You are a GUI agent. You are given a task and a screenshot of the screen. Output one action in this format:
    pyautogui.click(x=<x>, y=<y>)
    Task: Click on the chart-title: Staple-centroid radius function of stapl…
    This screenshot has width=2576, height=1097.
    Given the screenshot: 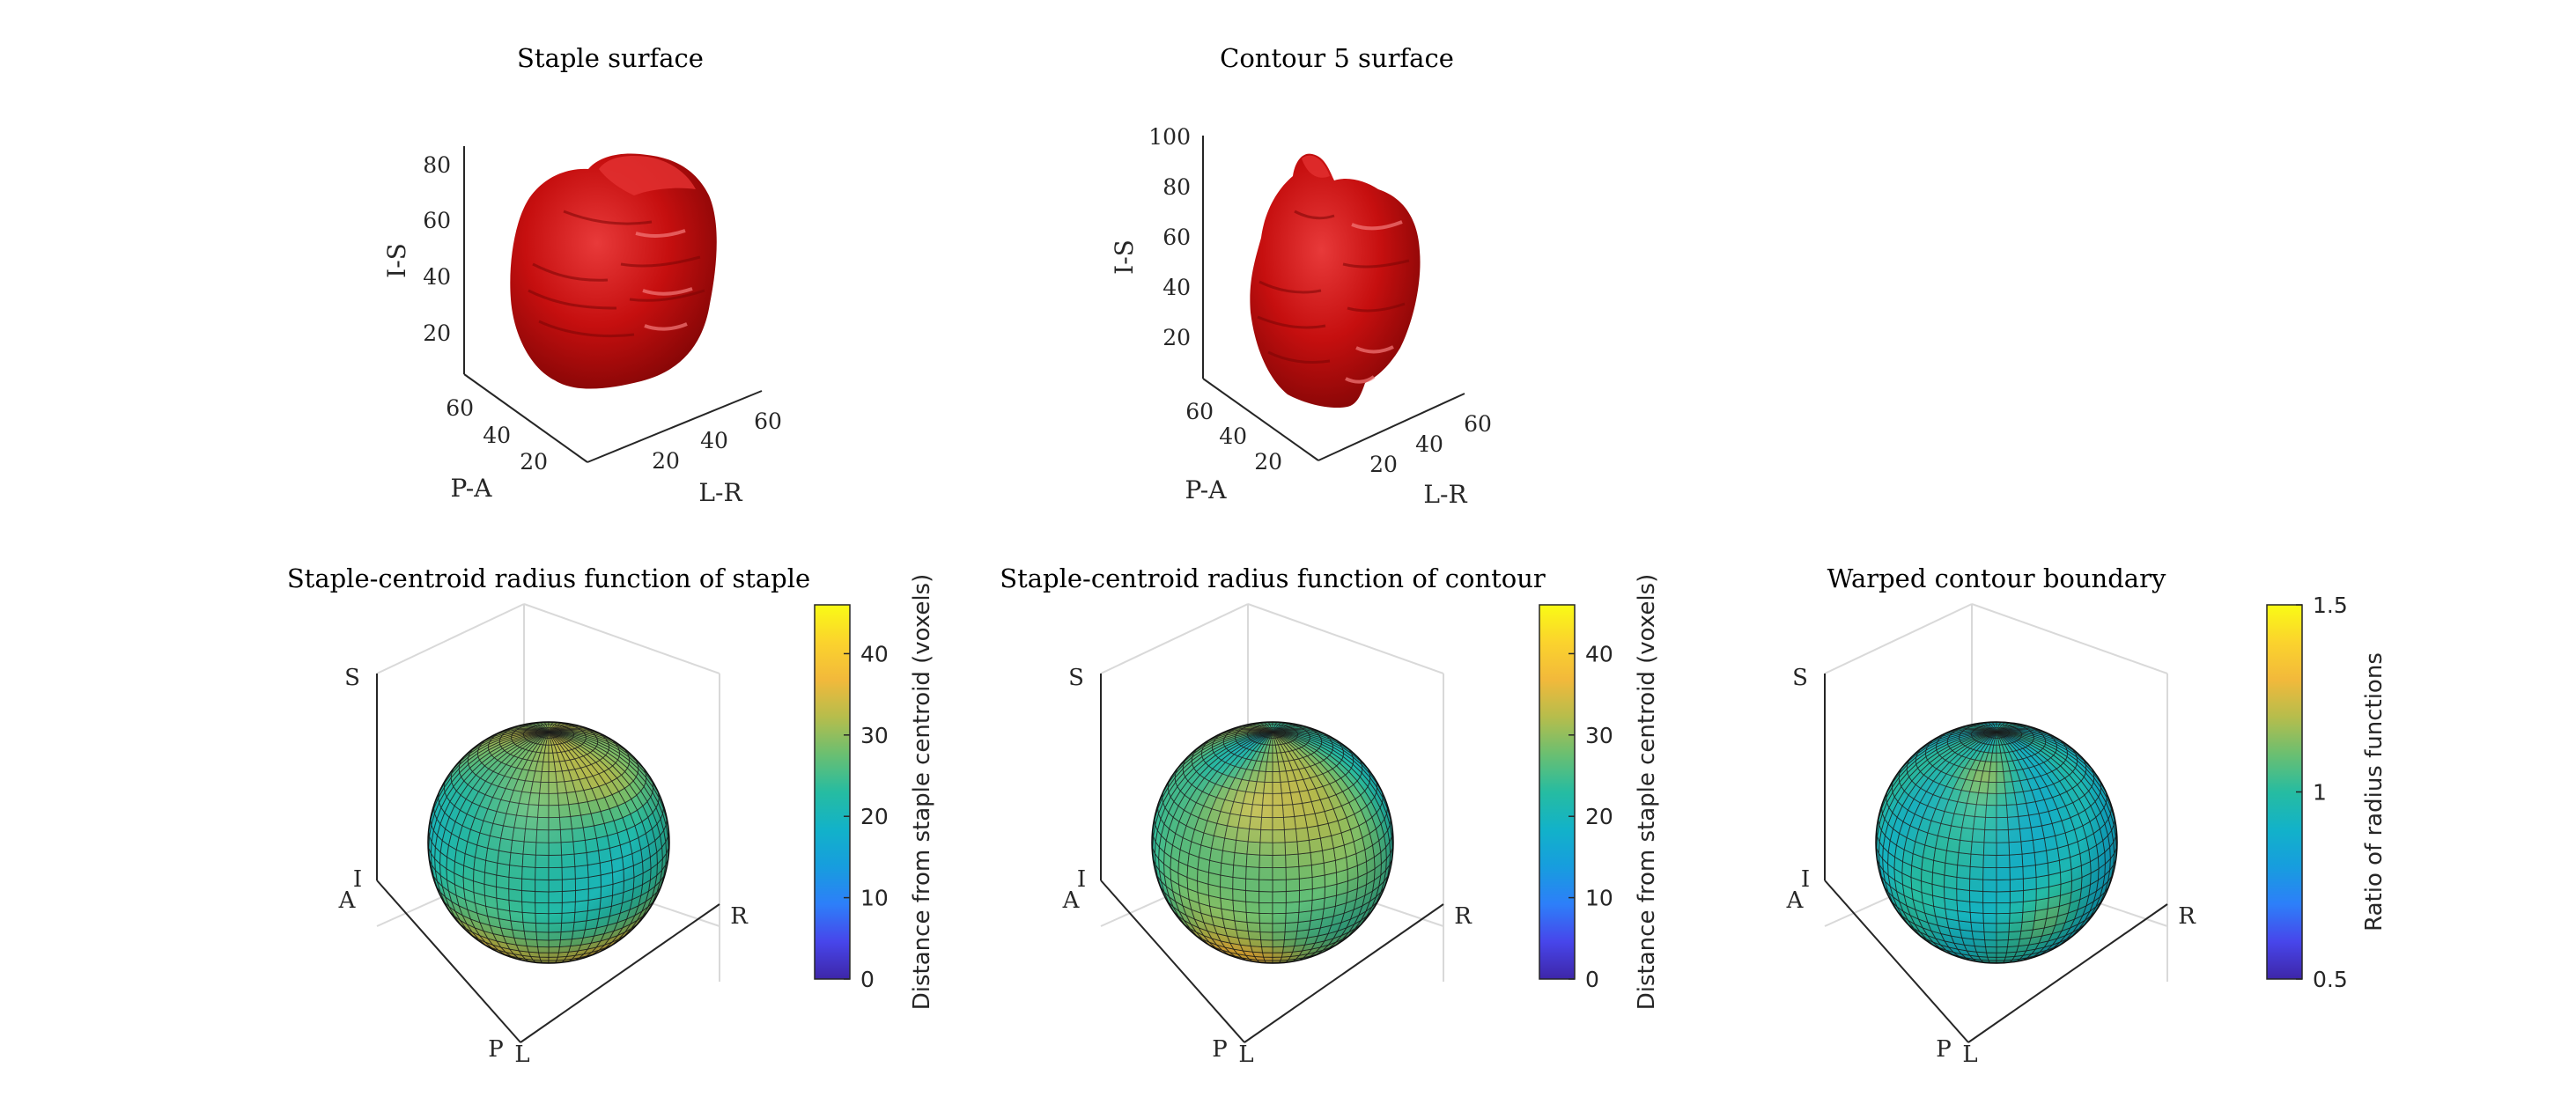 What is the action you would take?
    pyautogui.click(x=548, y=578)
    